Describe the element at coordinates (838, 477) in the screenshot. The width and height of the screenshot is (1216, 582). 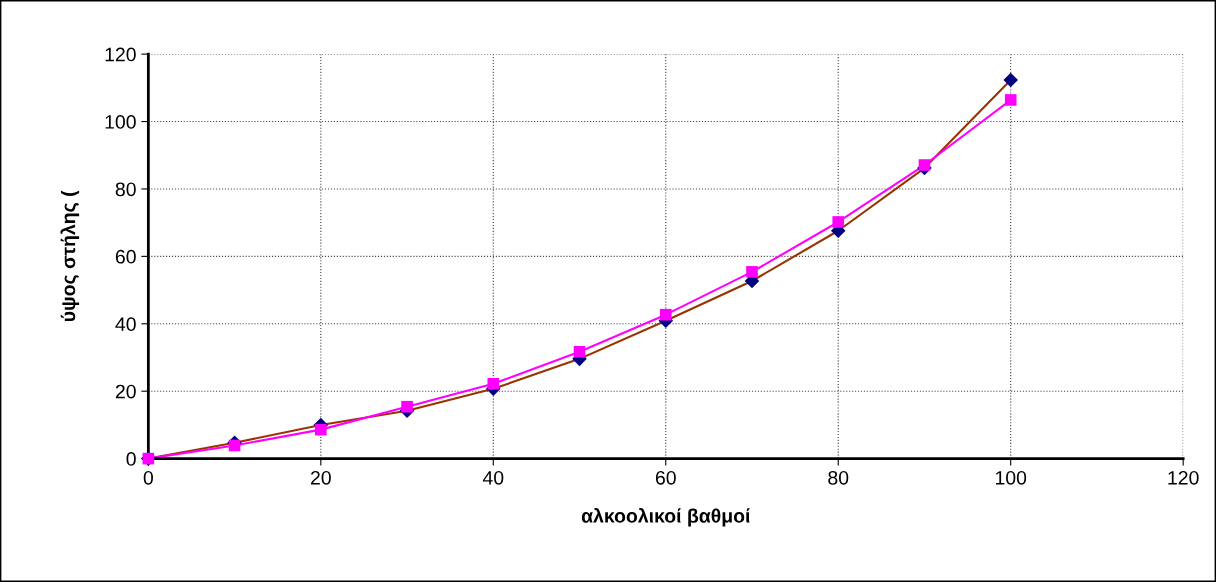
I see `x-tick-label: 80` at that location.